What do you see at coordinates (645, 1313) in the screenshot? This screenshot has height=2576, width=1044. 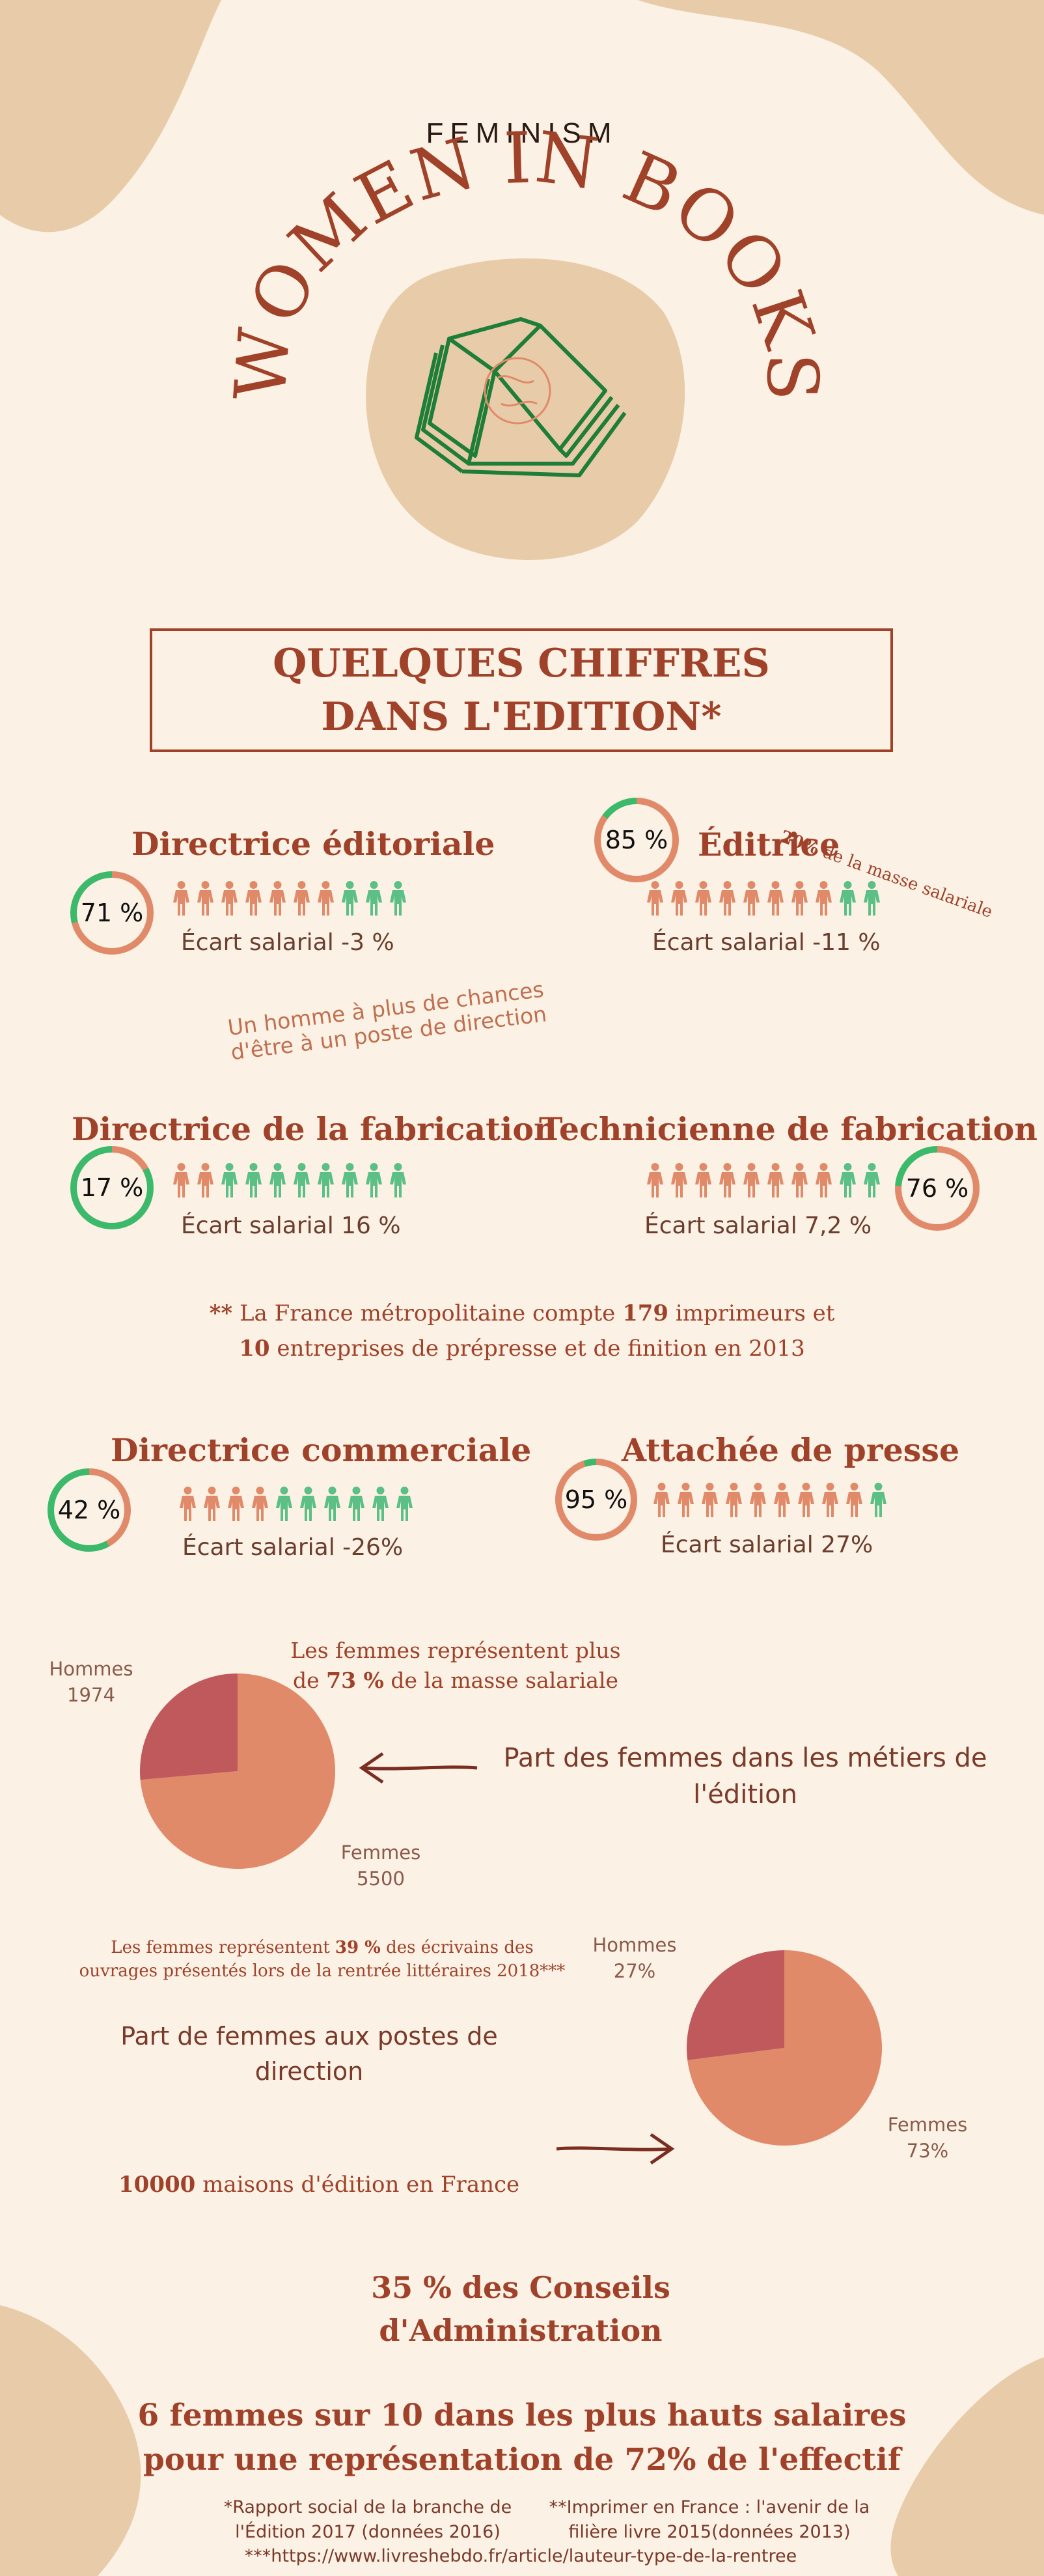 I see `printers-count: 179` at bounding box center [645, 1313].